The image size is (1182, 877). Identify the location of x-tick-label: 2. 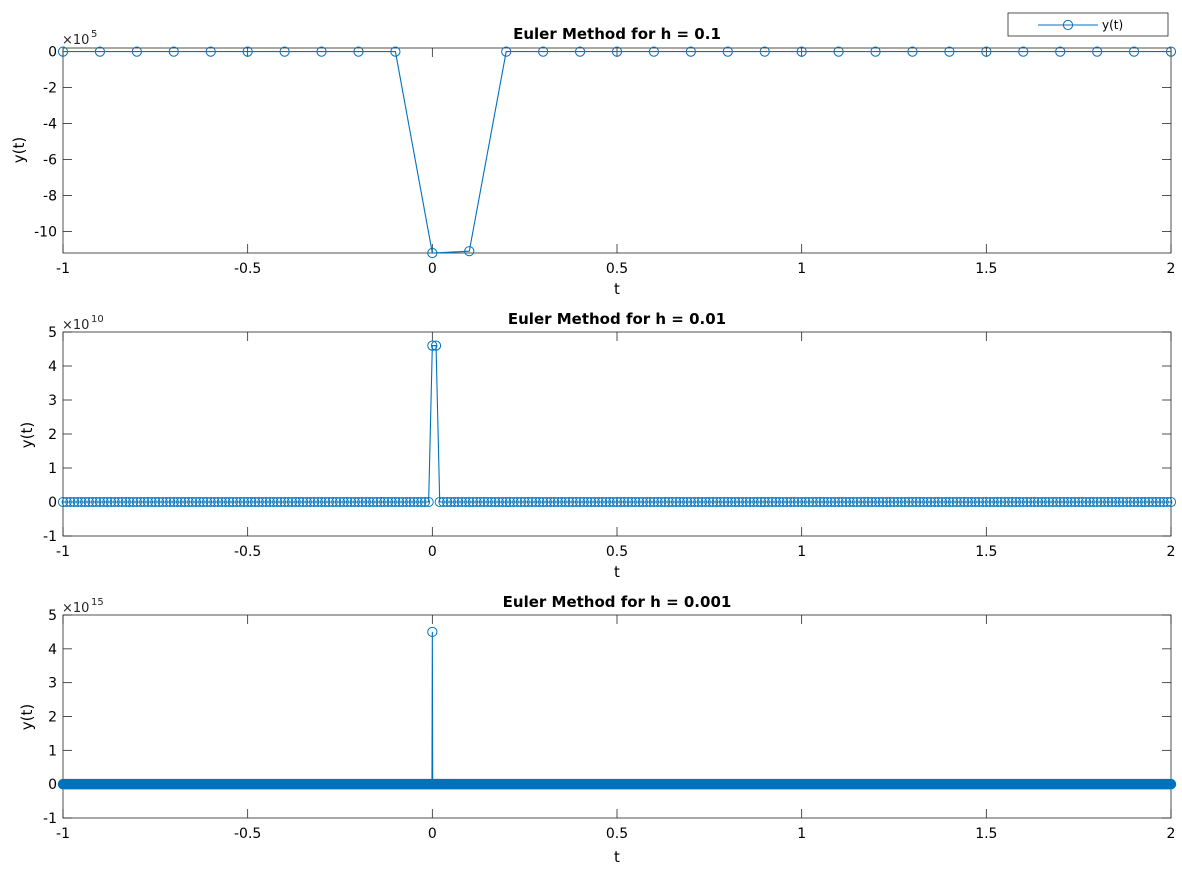
(1171, 834).